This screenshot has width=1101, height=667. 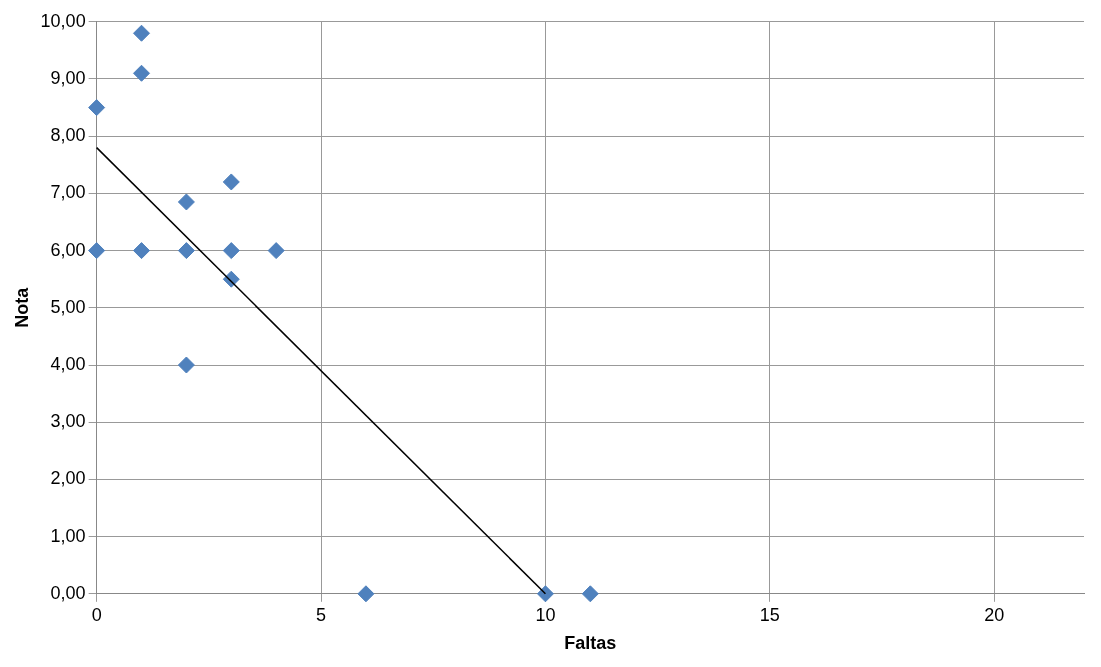 I want to click on y-tick-label: 1,00, so click(x=68, y=535).